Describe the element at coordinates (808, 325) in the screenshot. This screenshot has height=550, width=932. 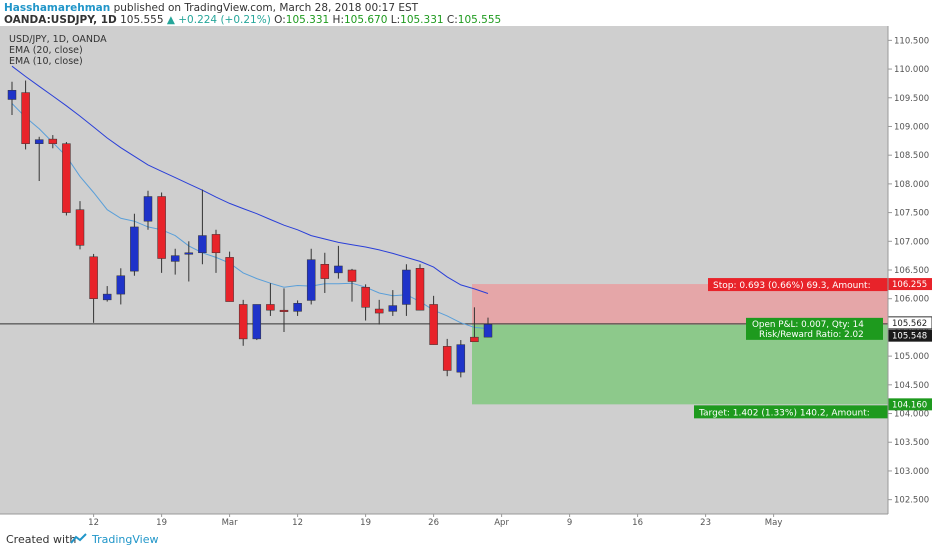
I see `pnl-label: Open P&L: 0.007, Qty: 14` at that location.